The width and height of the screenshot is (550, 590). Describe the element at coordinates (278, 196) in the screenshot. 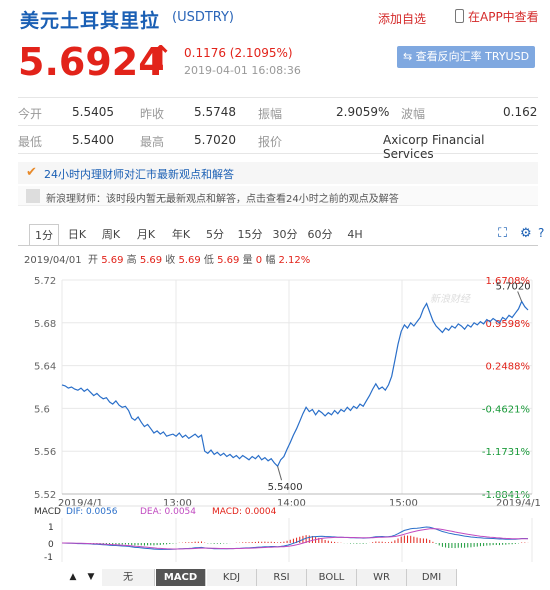

I see `advisor-message: 新浪理财师：该时段内暂无最新观点和解答，点击查看24小时之前的观点及解答` at that location.